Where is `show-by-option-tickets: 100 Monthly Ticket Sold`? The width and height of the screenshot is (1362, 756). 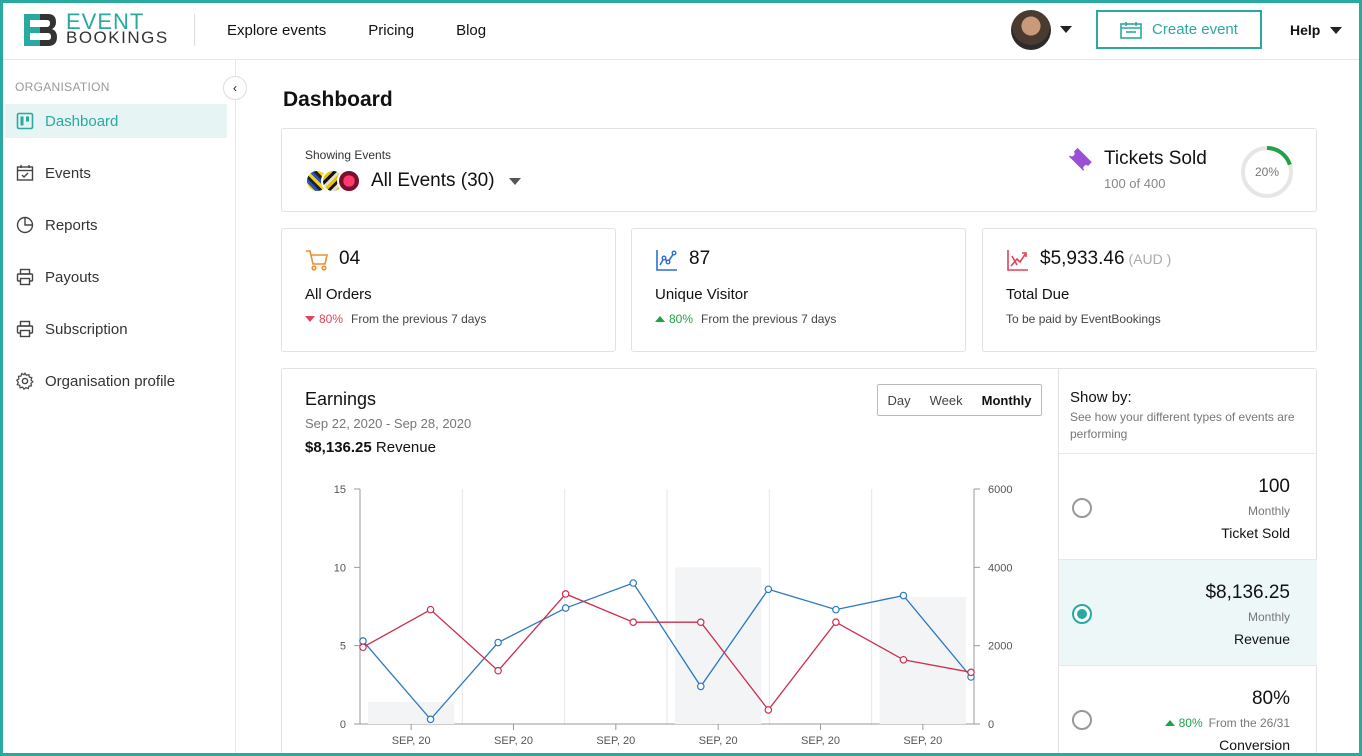 show-by-option-tickets: 100 Monthly Ticket Sold is located at coordinates (1188, 506).